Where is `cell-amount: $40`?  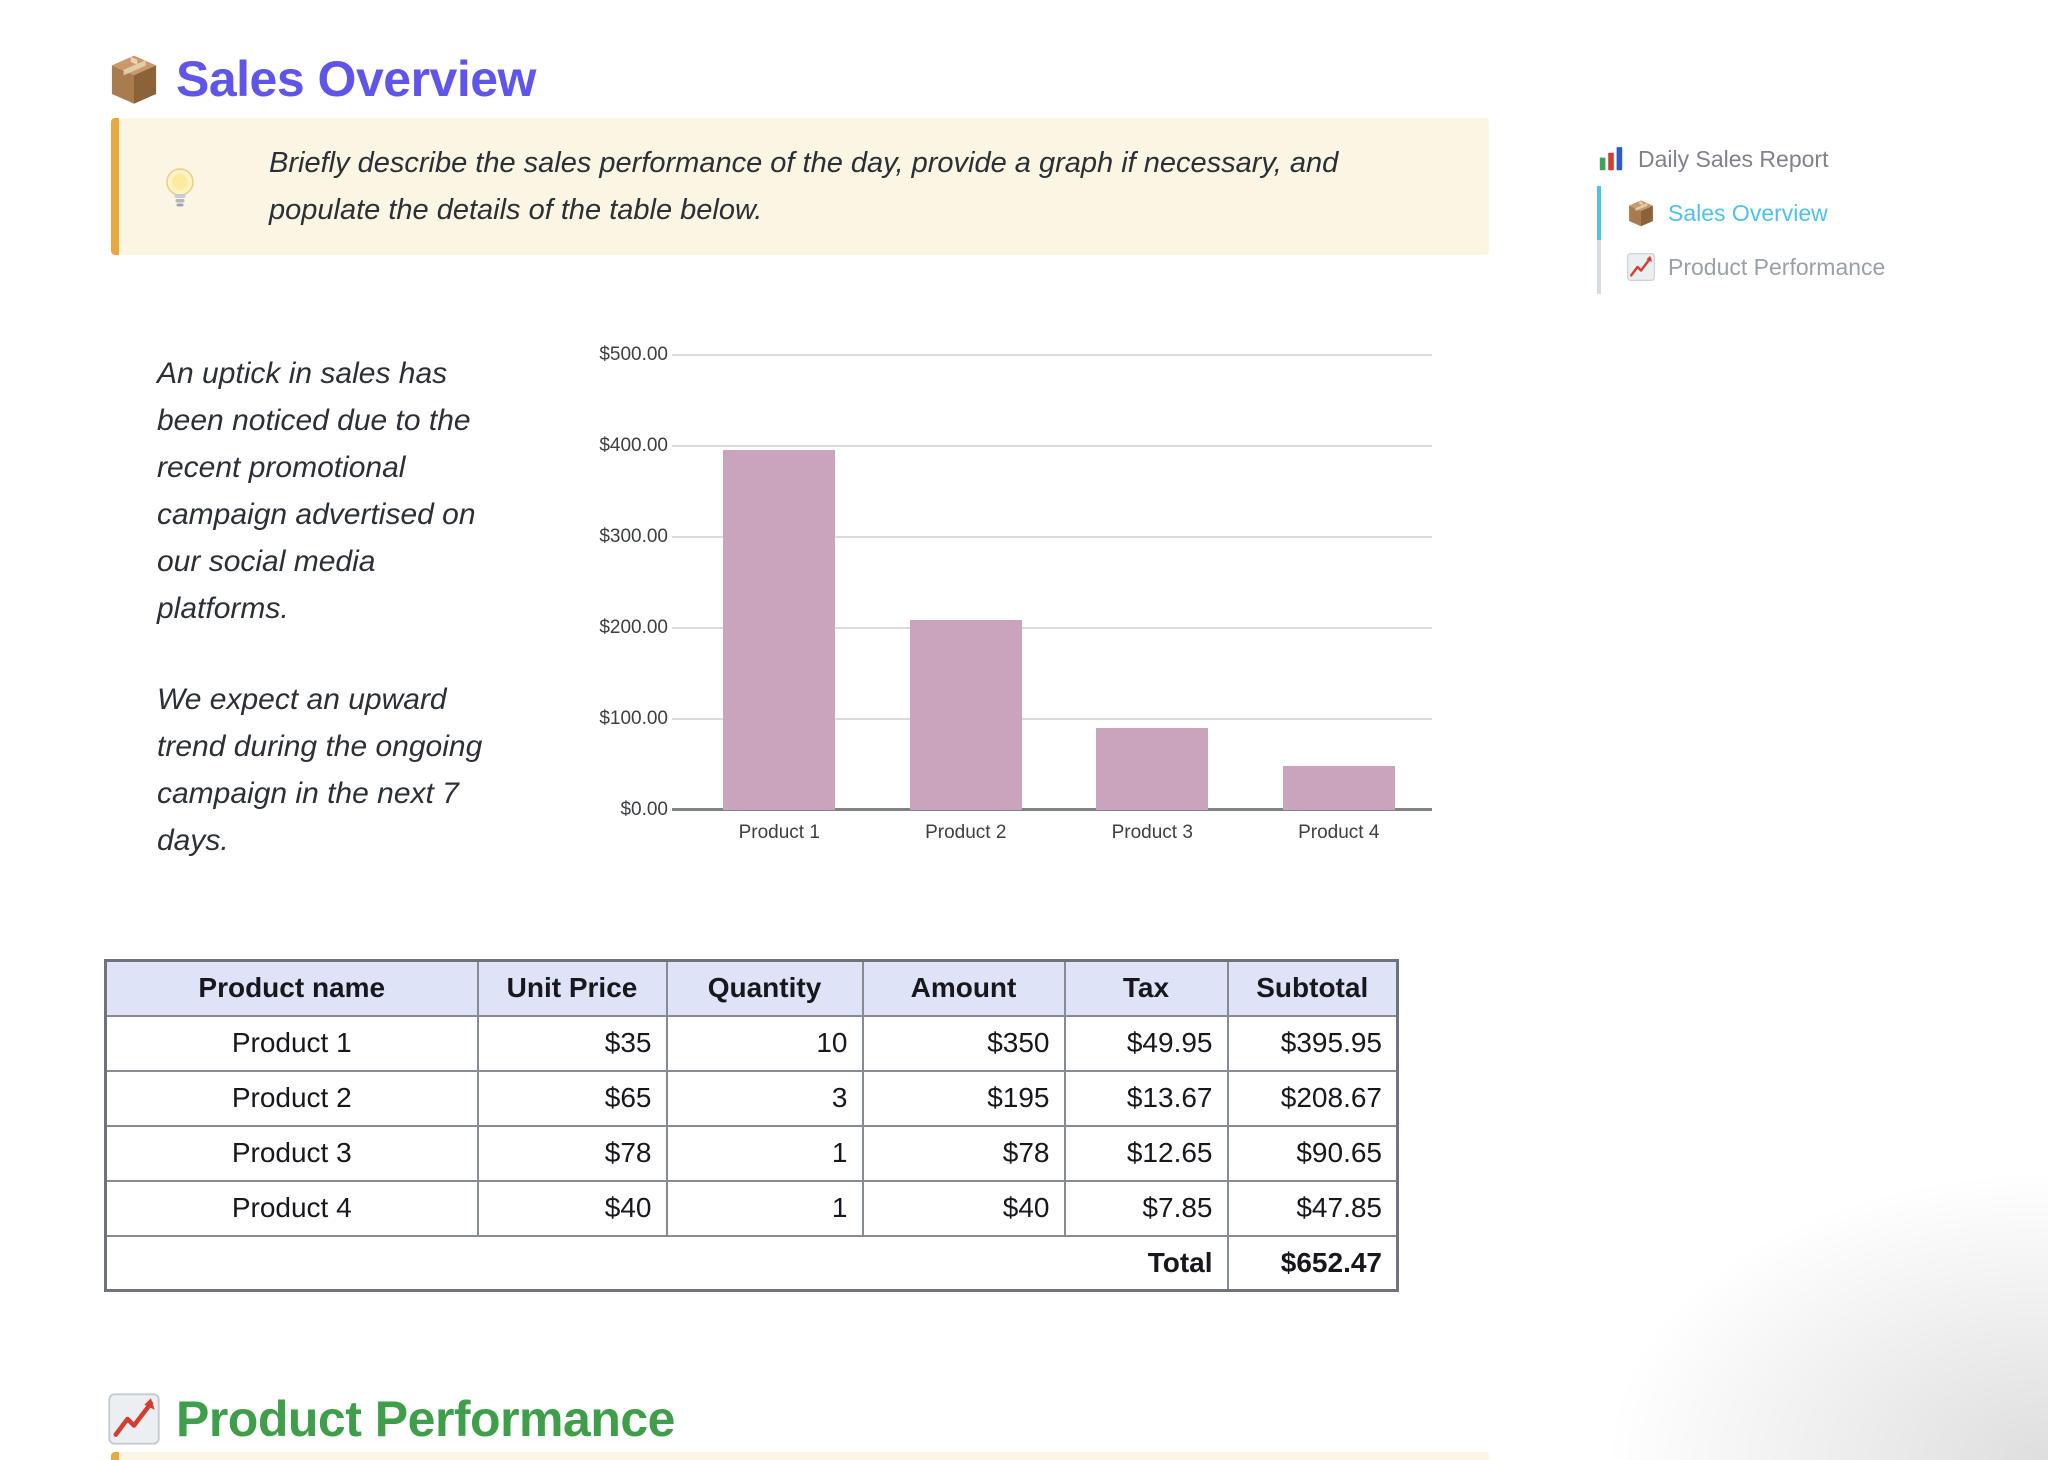
cell-amount: $40 is located at coordinates (963, 1208).